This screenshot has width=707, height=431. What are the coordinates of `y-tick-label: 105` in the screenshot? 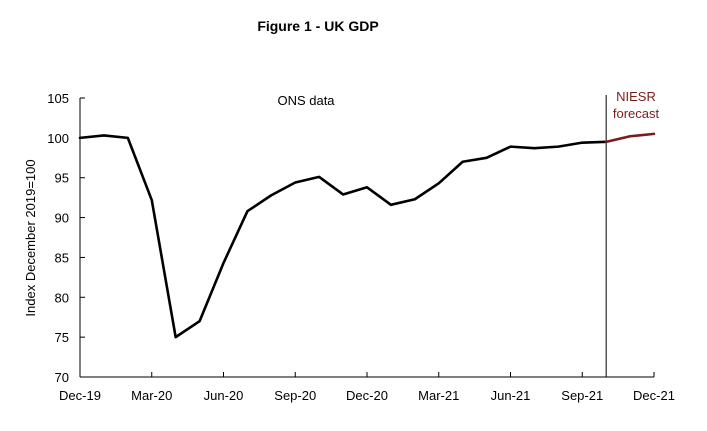 It's located at (58, 98).